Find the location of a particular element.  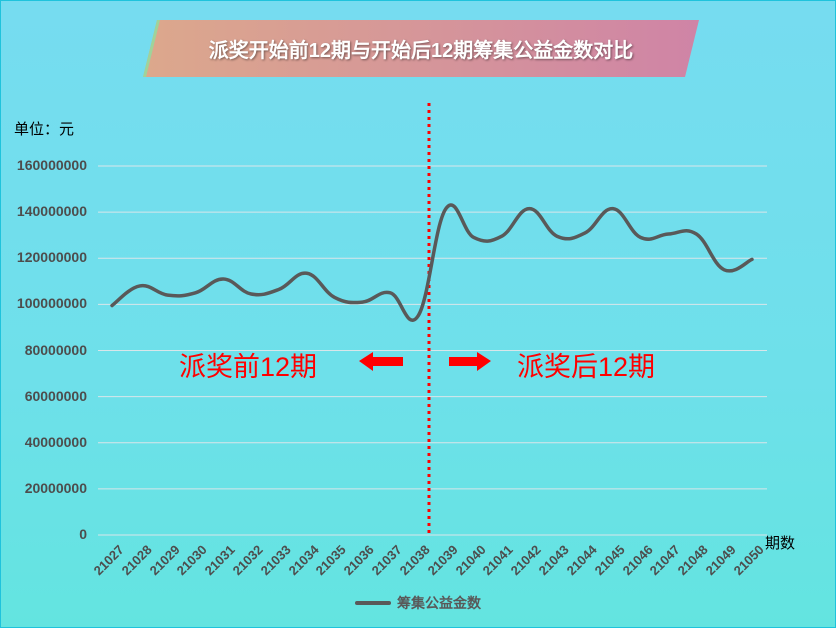

y-tick-label: 160000000 is located at coordinates (51, 165).